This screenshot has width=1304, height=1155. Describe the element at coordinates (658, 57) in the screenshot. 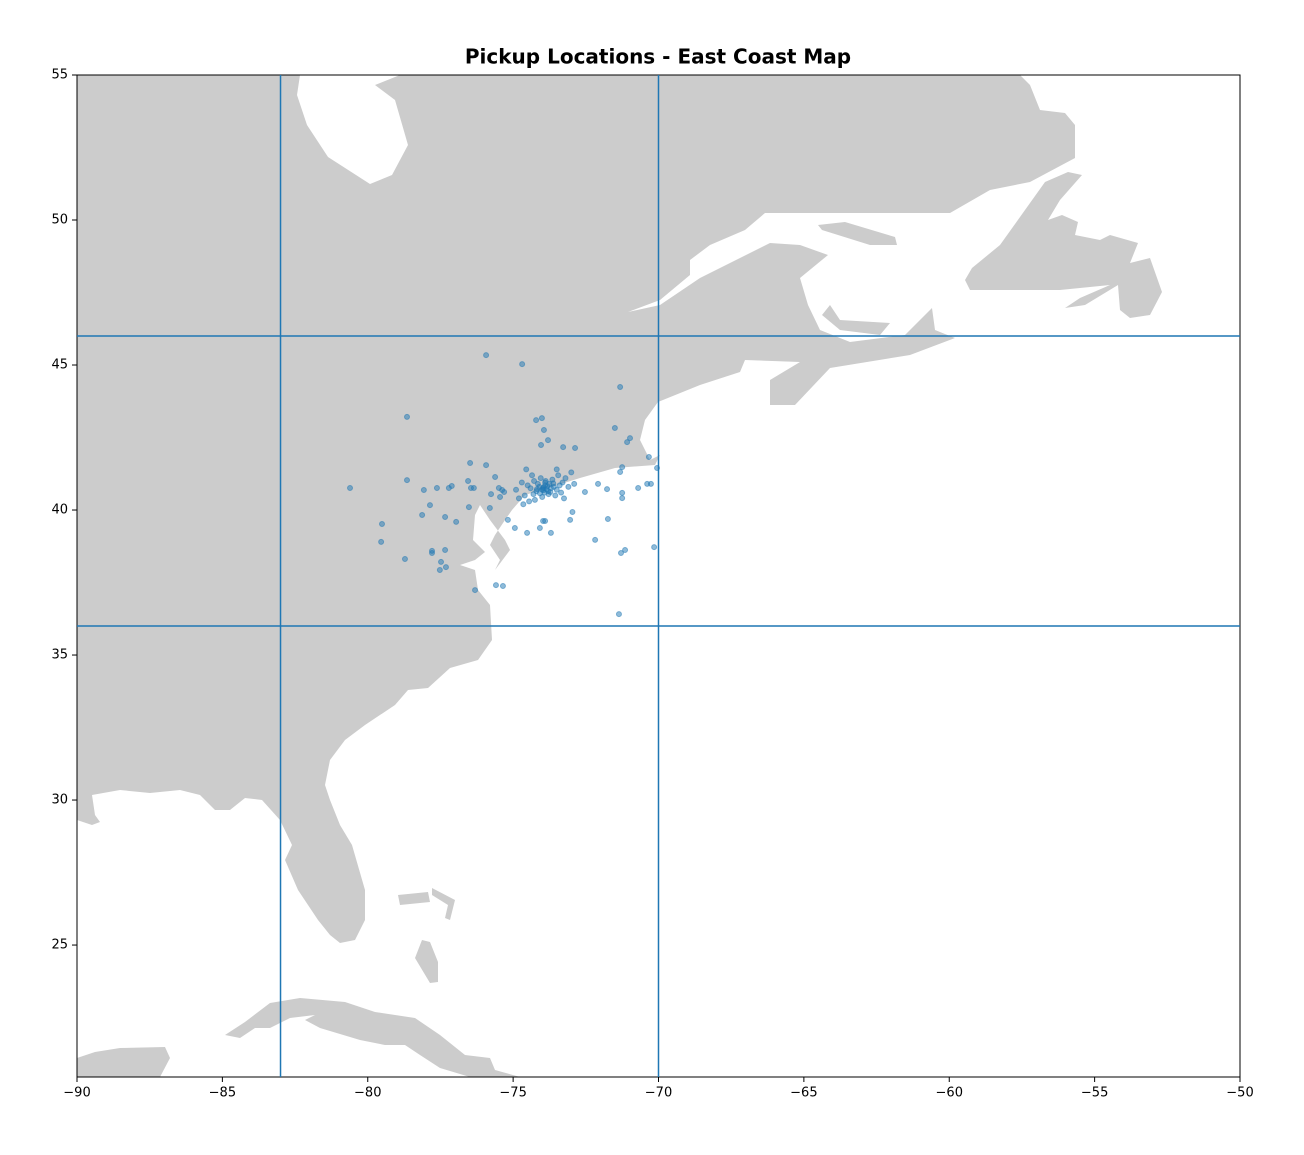

I see `chart-title: Pickup Locations - East Coast Map` at that location.